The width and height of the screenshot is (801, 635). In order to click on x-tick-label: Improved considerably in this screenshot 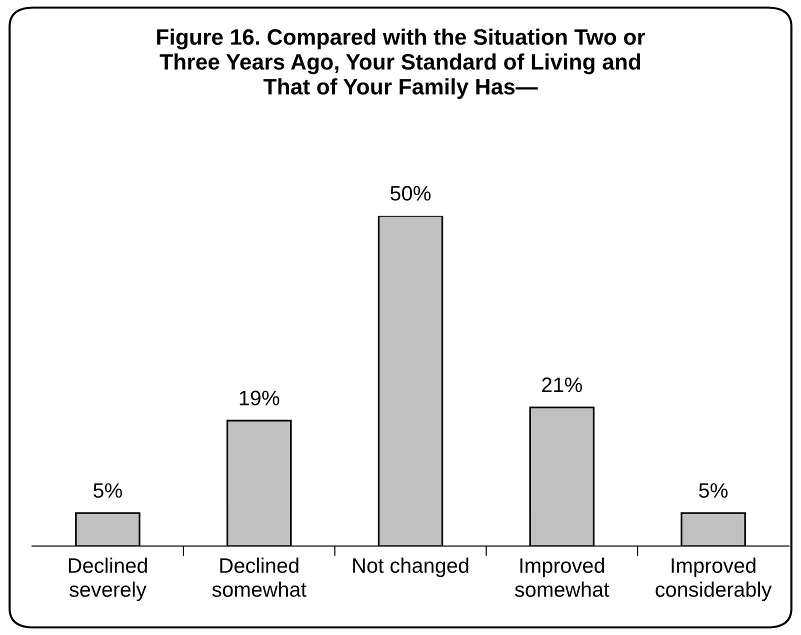, I will do `click(714, 580)`.